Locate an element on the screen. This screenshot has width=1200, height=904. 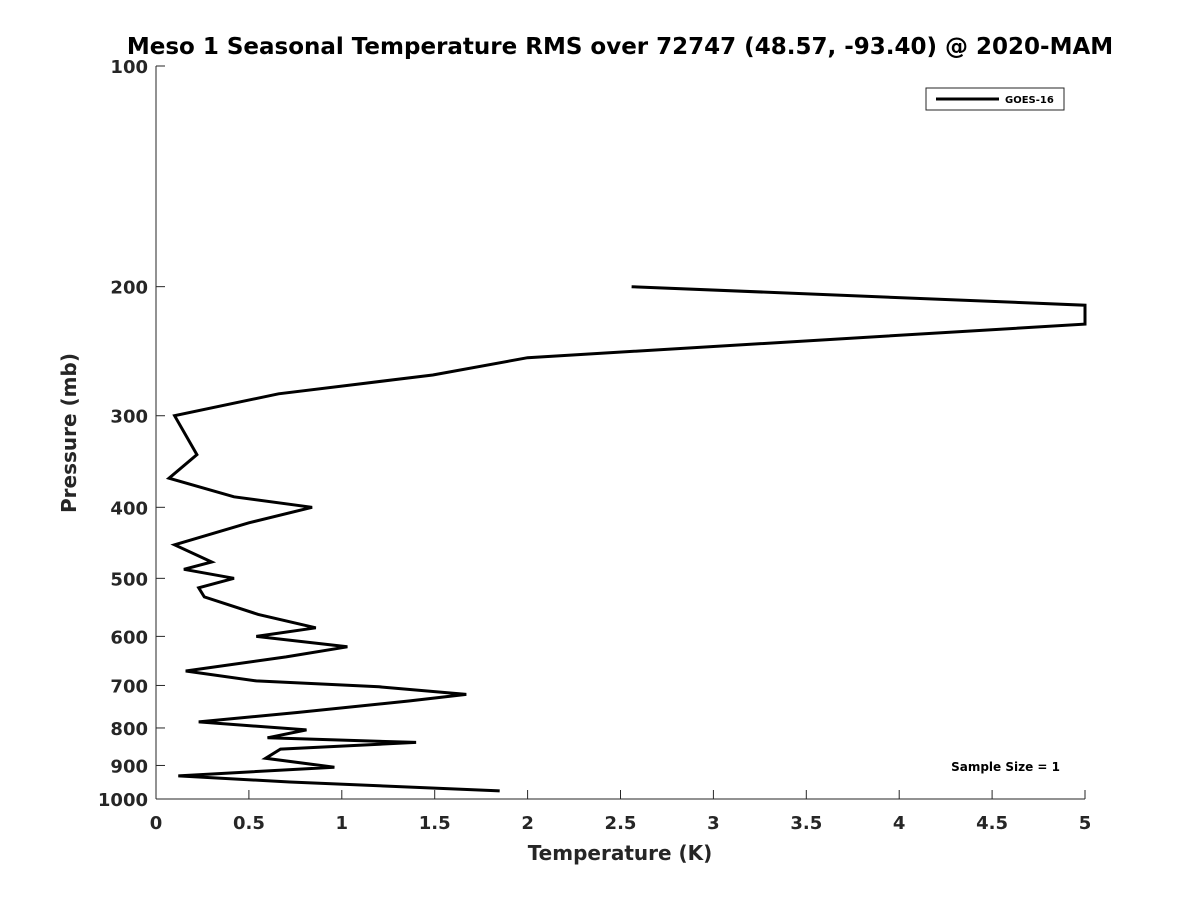
x-tick-label: 2 is located at coordinates (527, 823).